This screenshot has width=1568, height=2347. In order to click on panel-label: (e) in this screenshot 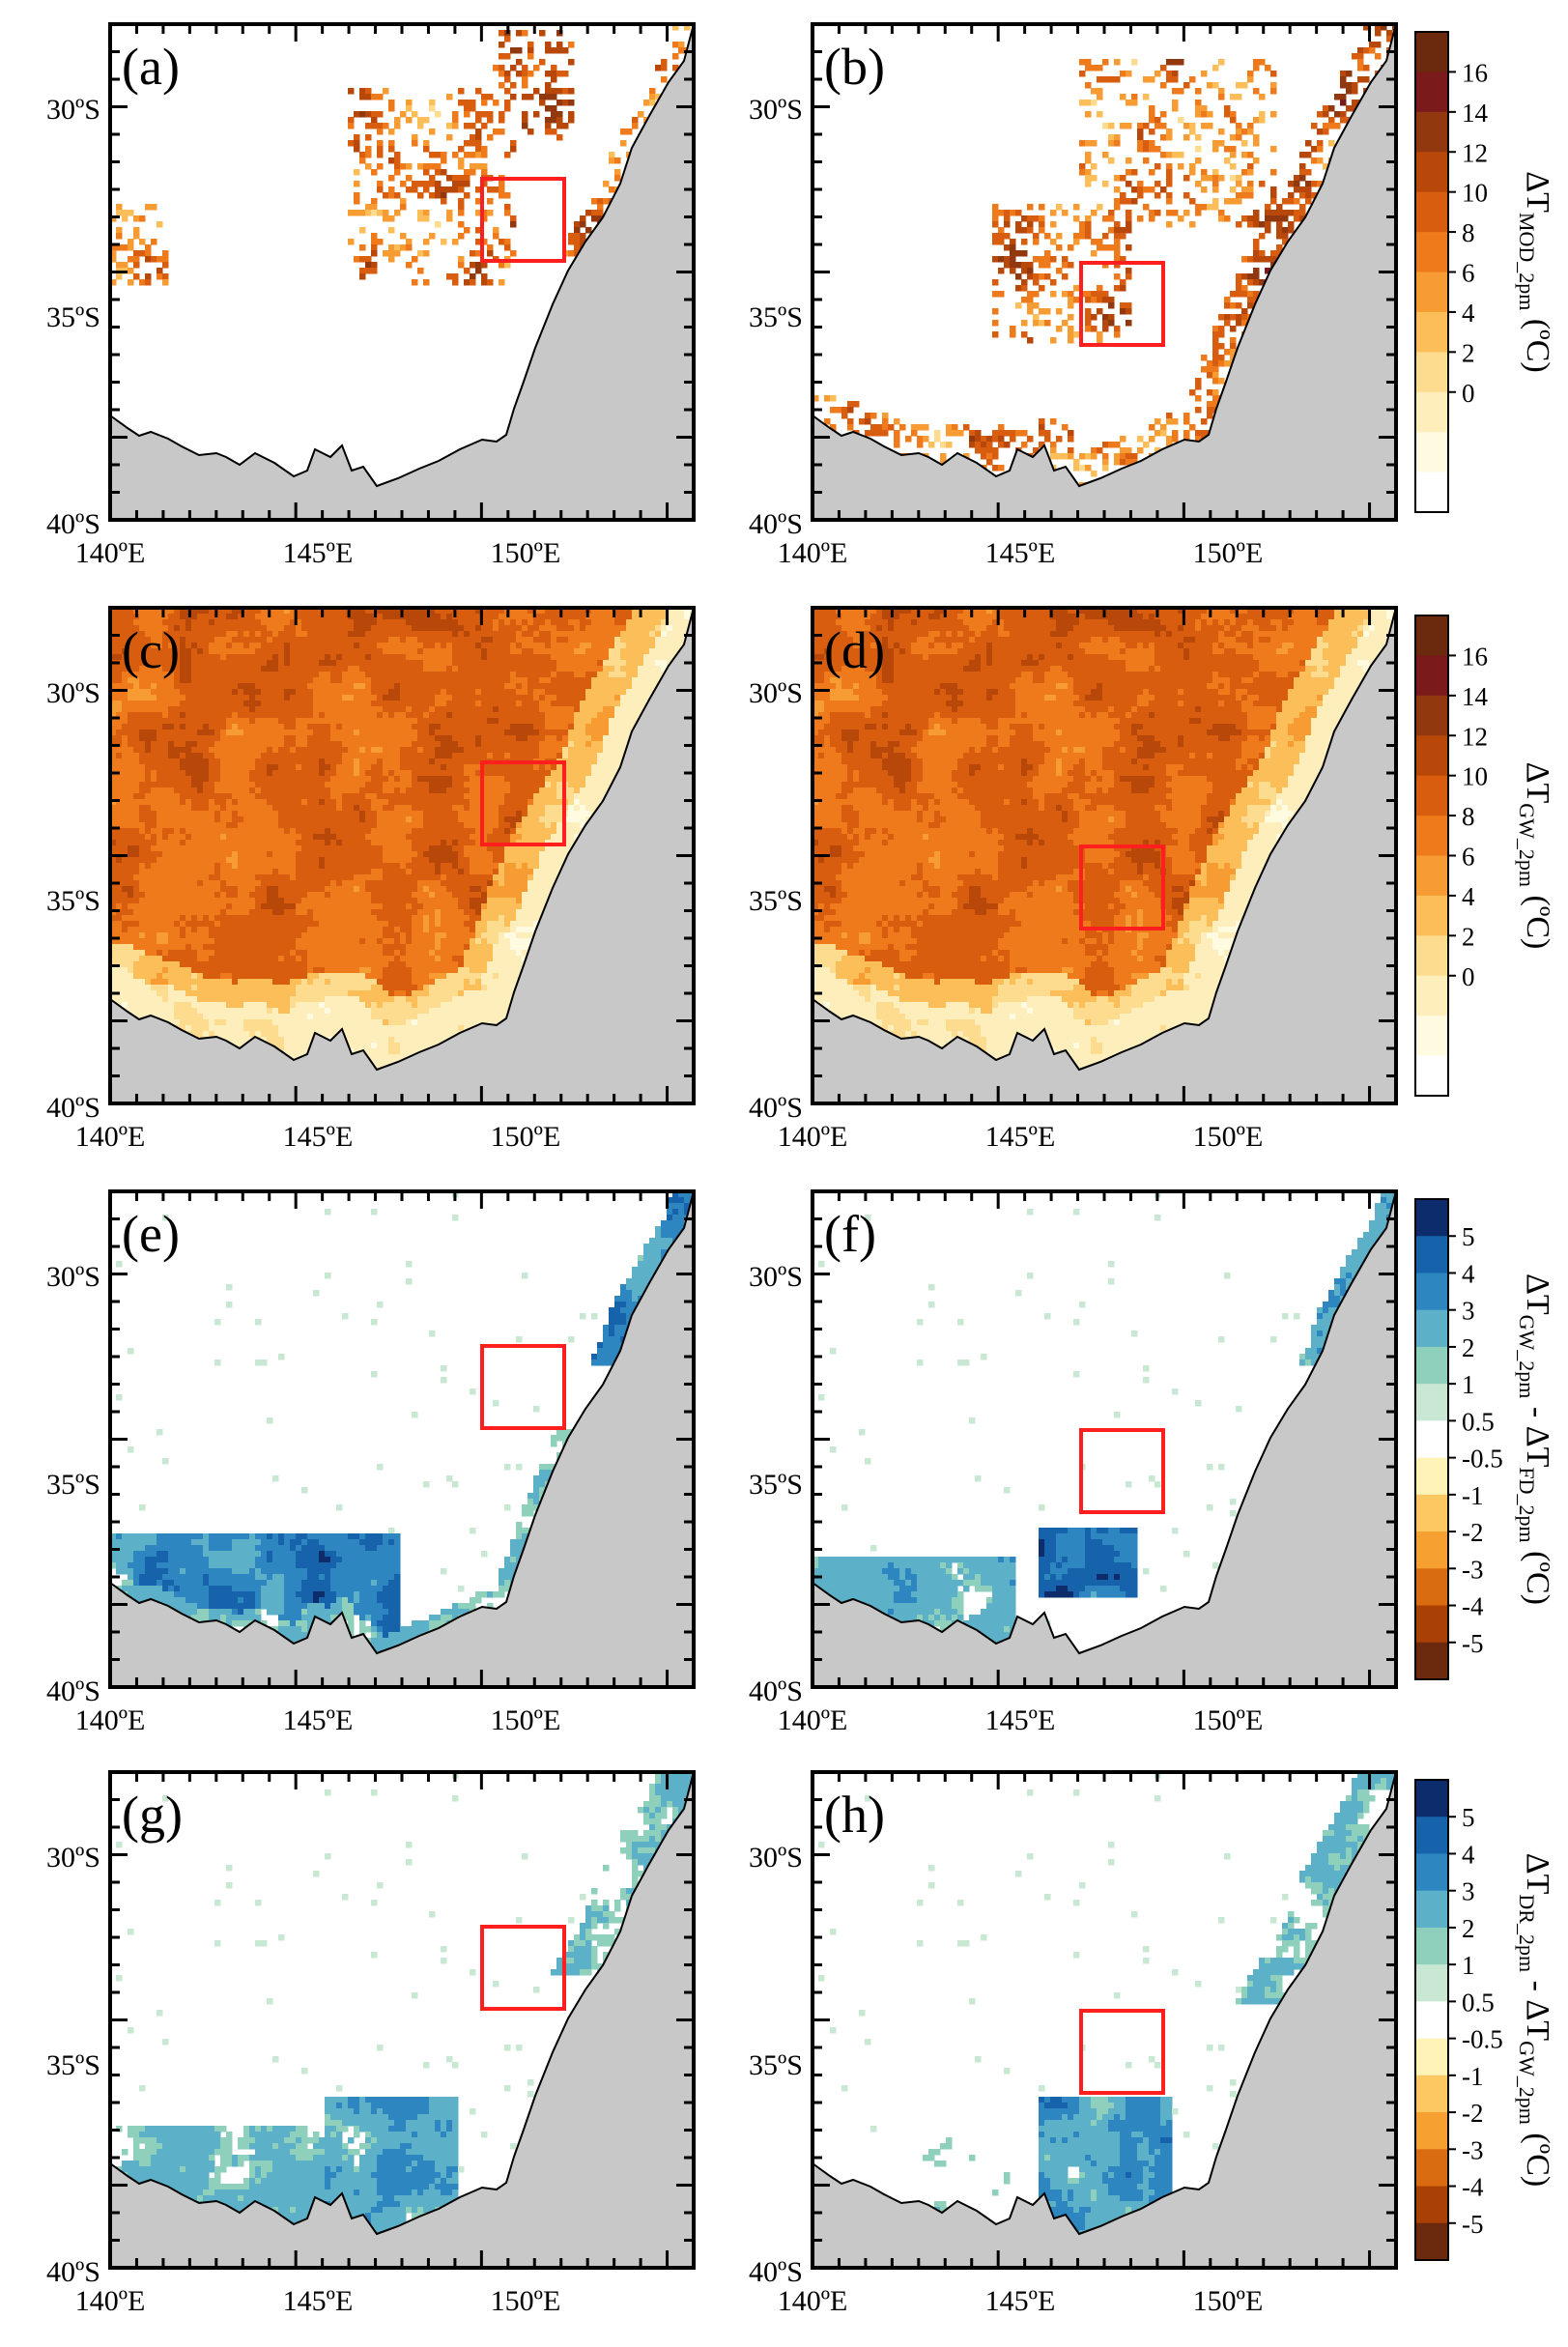, I will do `click(151, 1234)`.